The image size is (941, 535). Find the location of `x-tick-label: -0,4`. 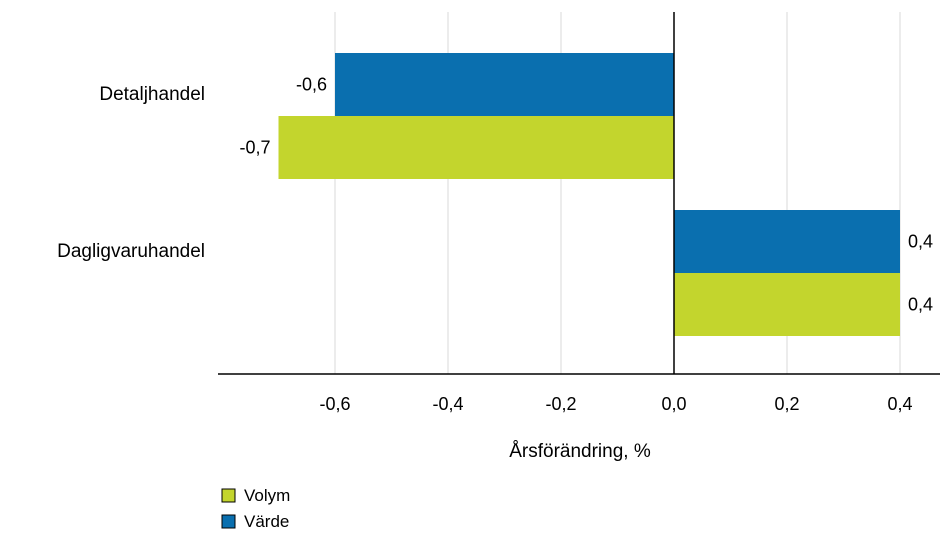

x-tick-label: -0,4 is located at coordinates (447, 404).